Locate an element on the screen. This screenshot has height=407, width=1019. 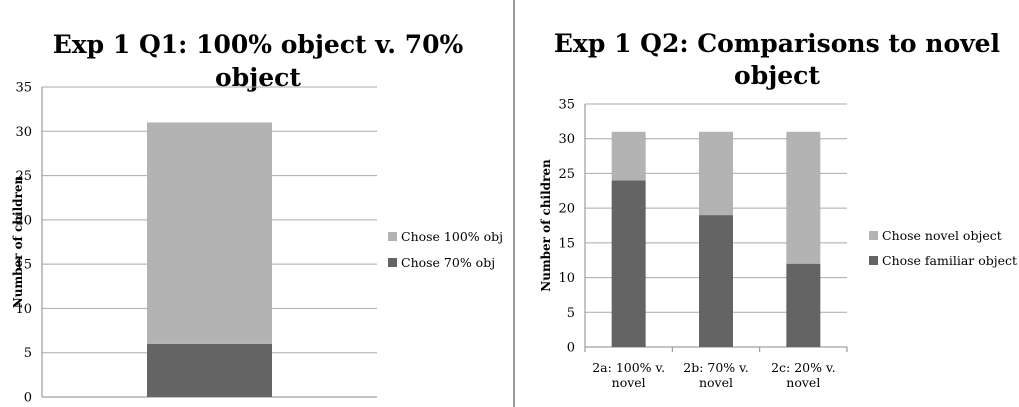
x-category-label: 2b: 70% v. is located at coordinates (715, 367).